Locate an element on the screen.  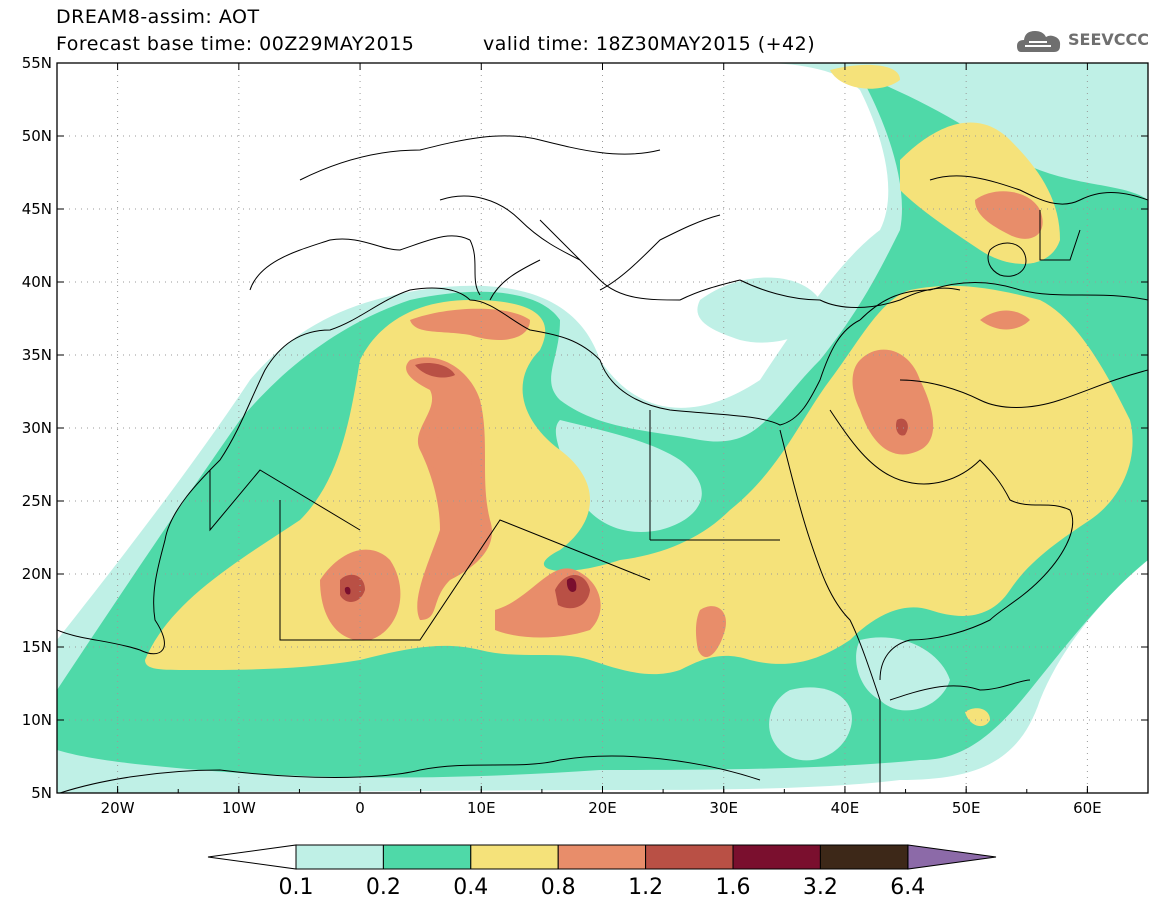
aot-clear-patch is located at coordinates (752, 590).